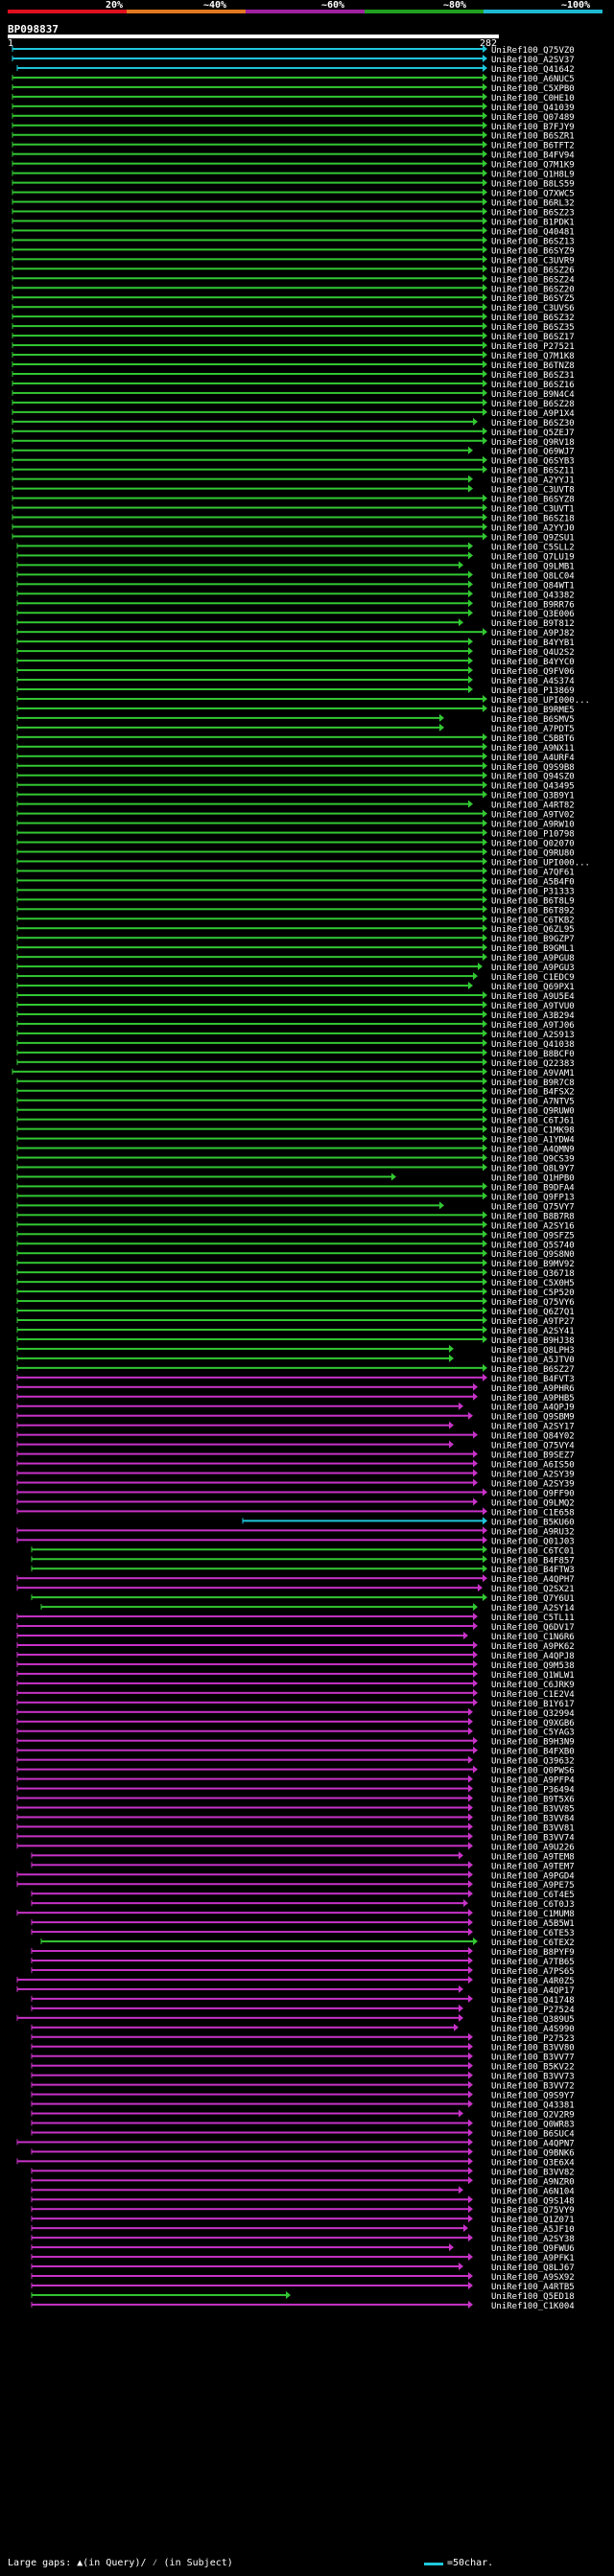 This screenshot has height=2576, width=614. What do you see at coordinates (533, 395) in the screenshot?
I see `hit-label: UniRef100_B9N4C4` at bounding box center [533, 395].